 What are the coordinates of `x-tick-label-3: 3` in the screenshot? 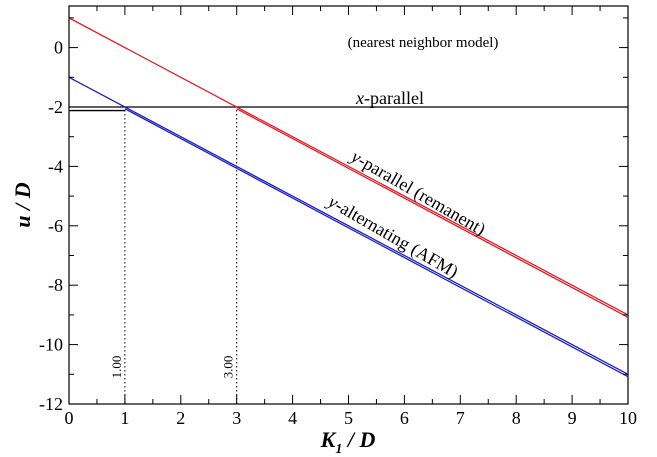 It's located at (236, 418).